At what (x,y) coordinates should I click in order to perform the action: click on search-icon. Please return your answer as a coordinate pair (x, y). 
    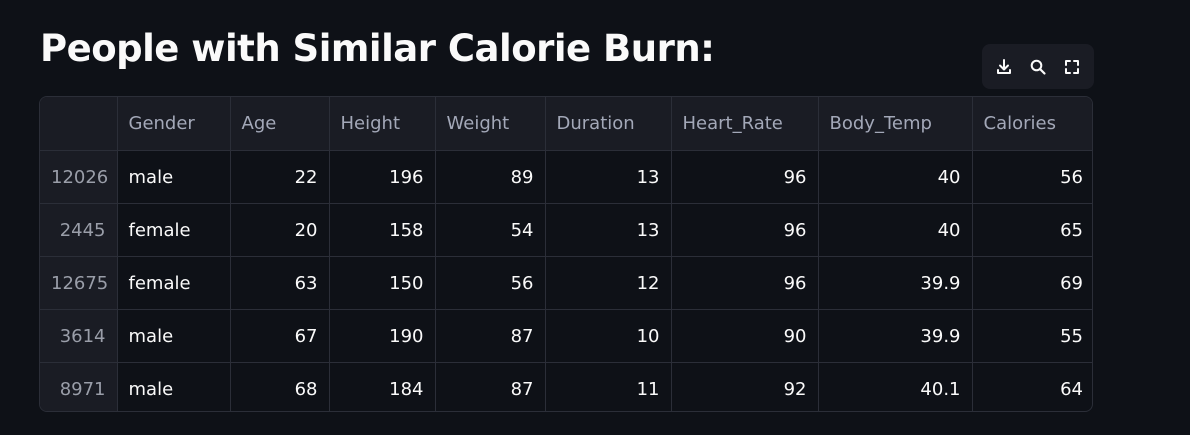
    Looking at the image, I should click on (1038, 67).